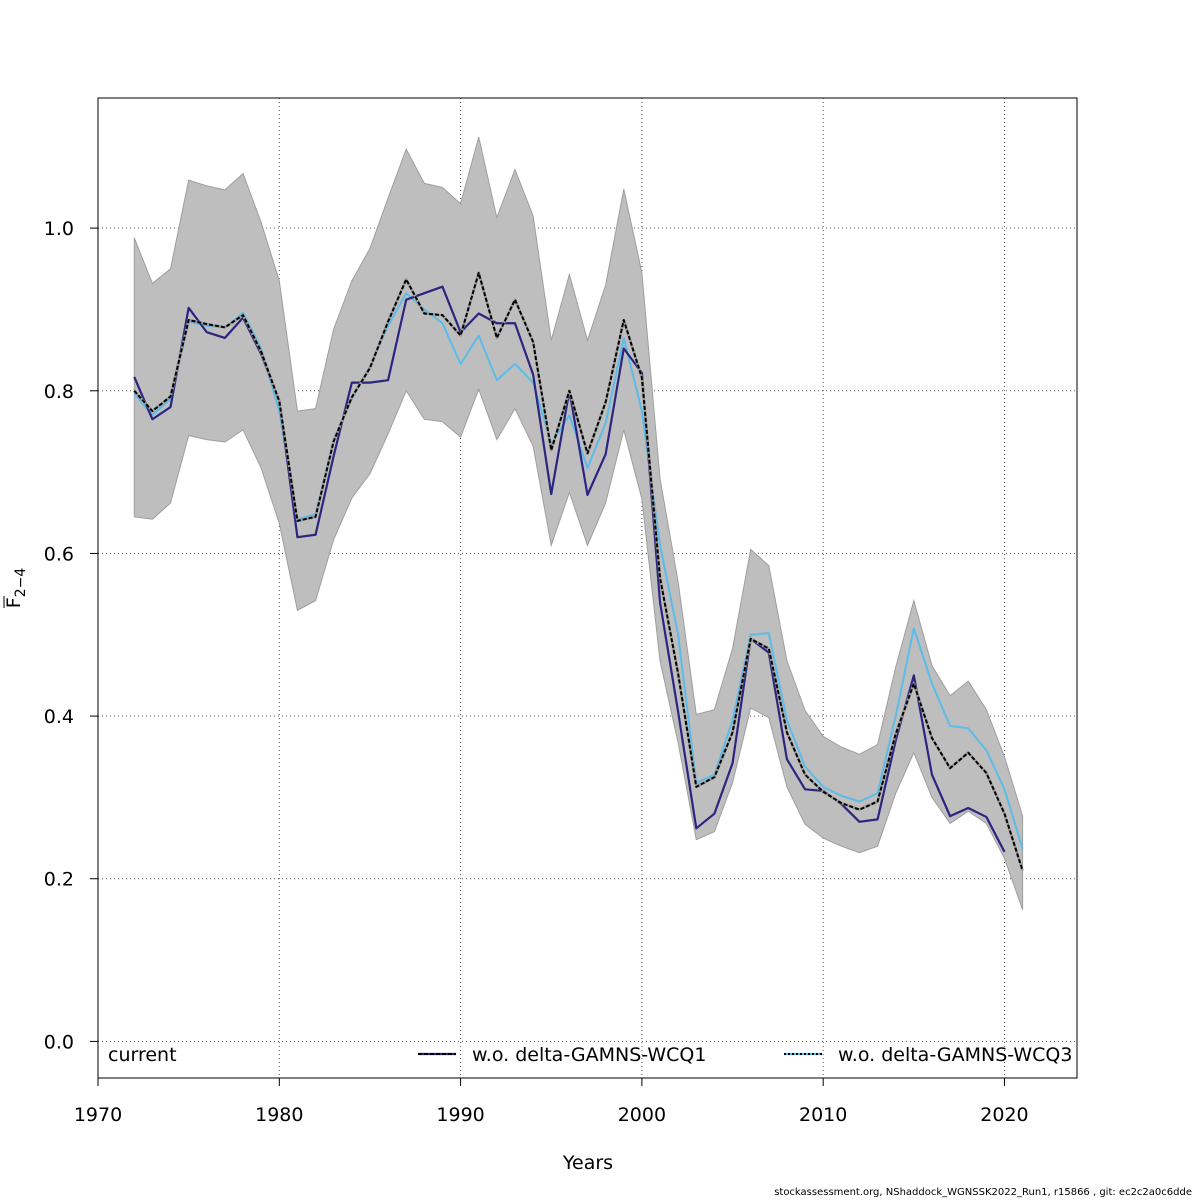 The image size is (1200, 1200). I want to click on y-axis-title: F2−4, so click(16, 588).